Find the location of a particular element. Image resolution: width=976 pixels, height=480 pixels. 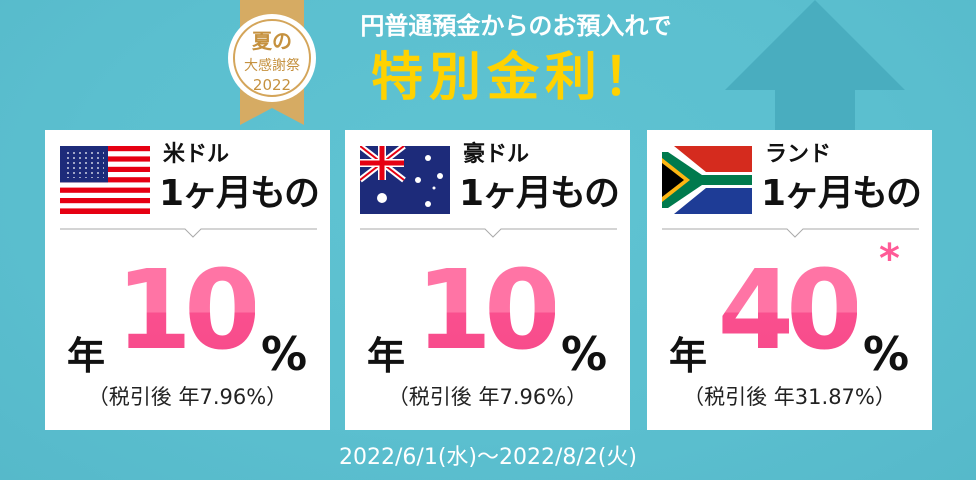

medal-line1: 夏の is located at coordinates (272, 41).